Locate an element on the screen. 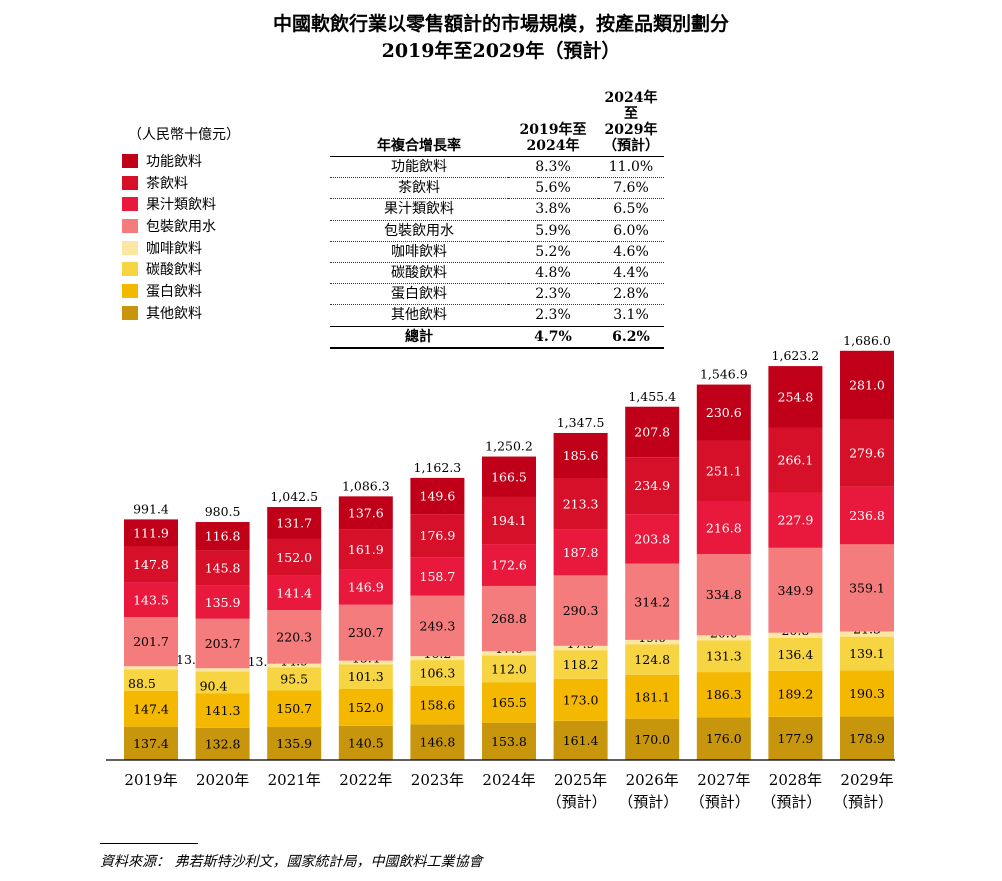  segment-value-label: 137.4 is located at coordinates (151, 743).